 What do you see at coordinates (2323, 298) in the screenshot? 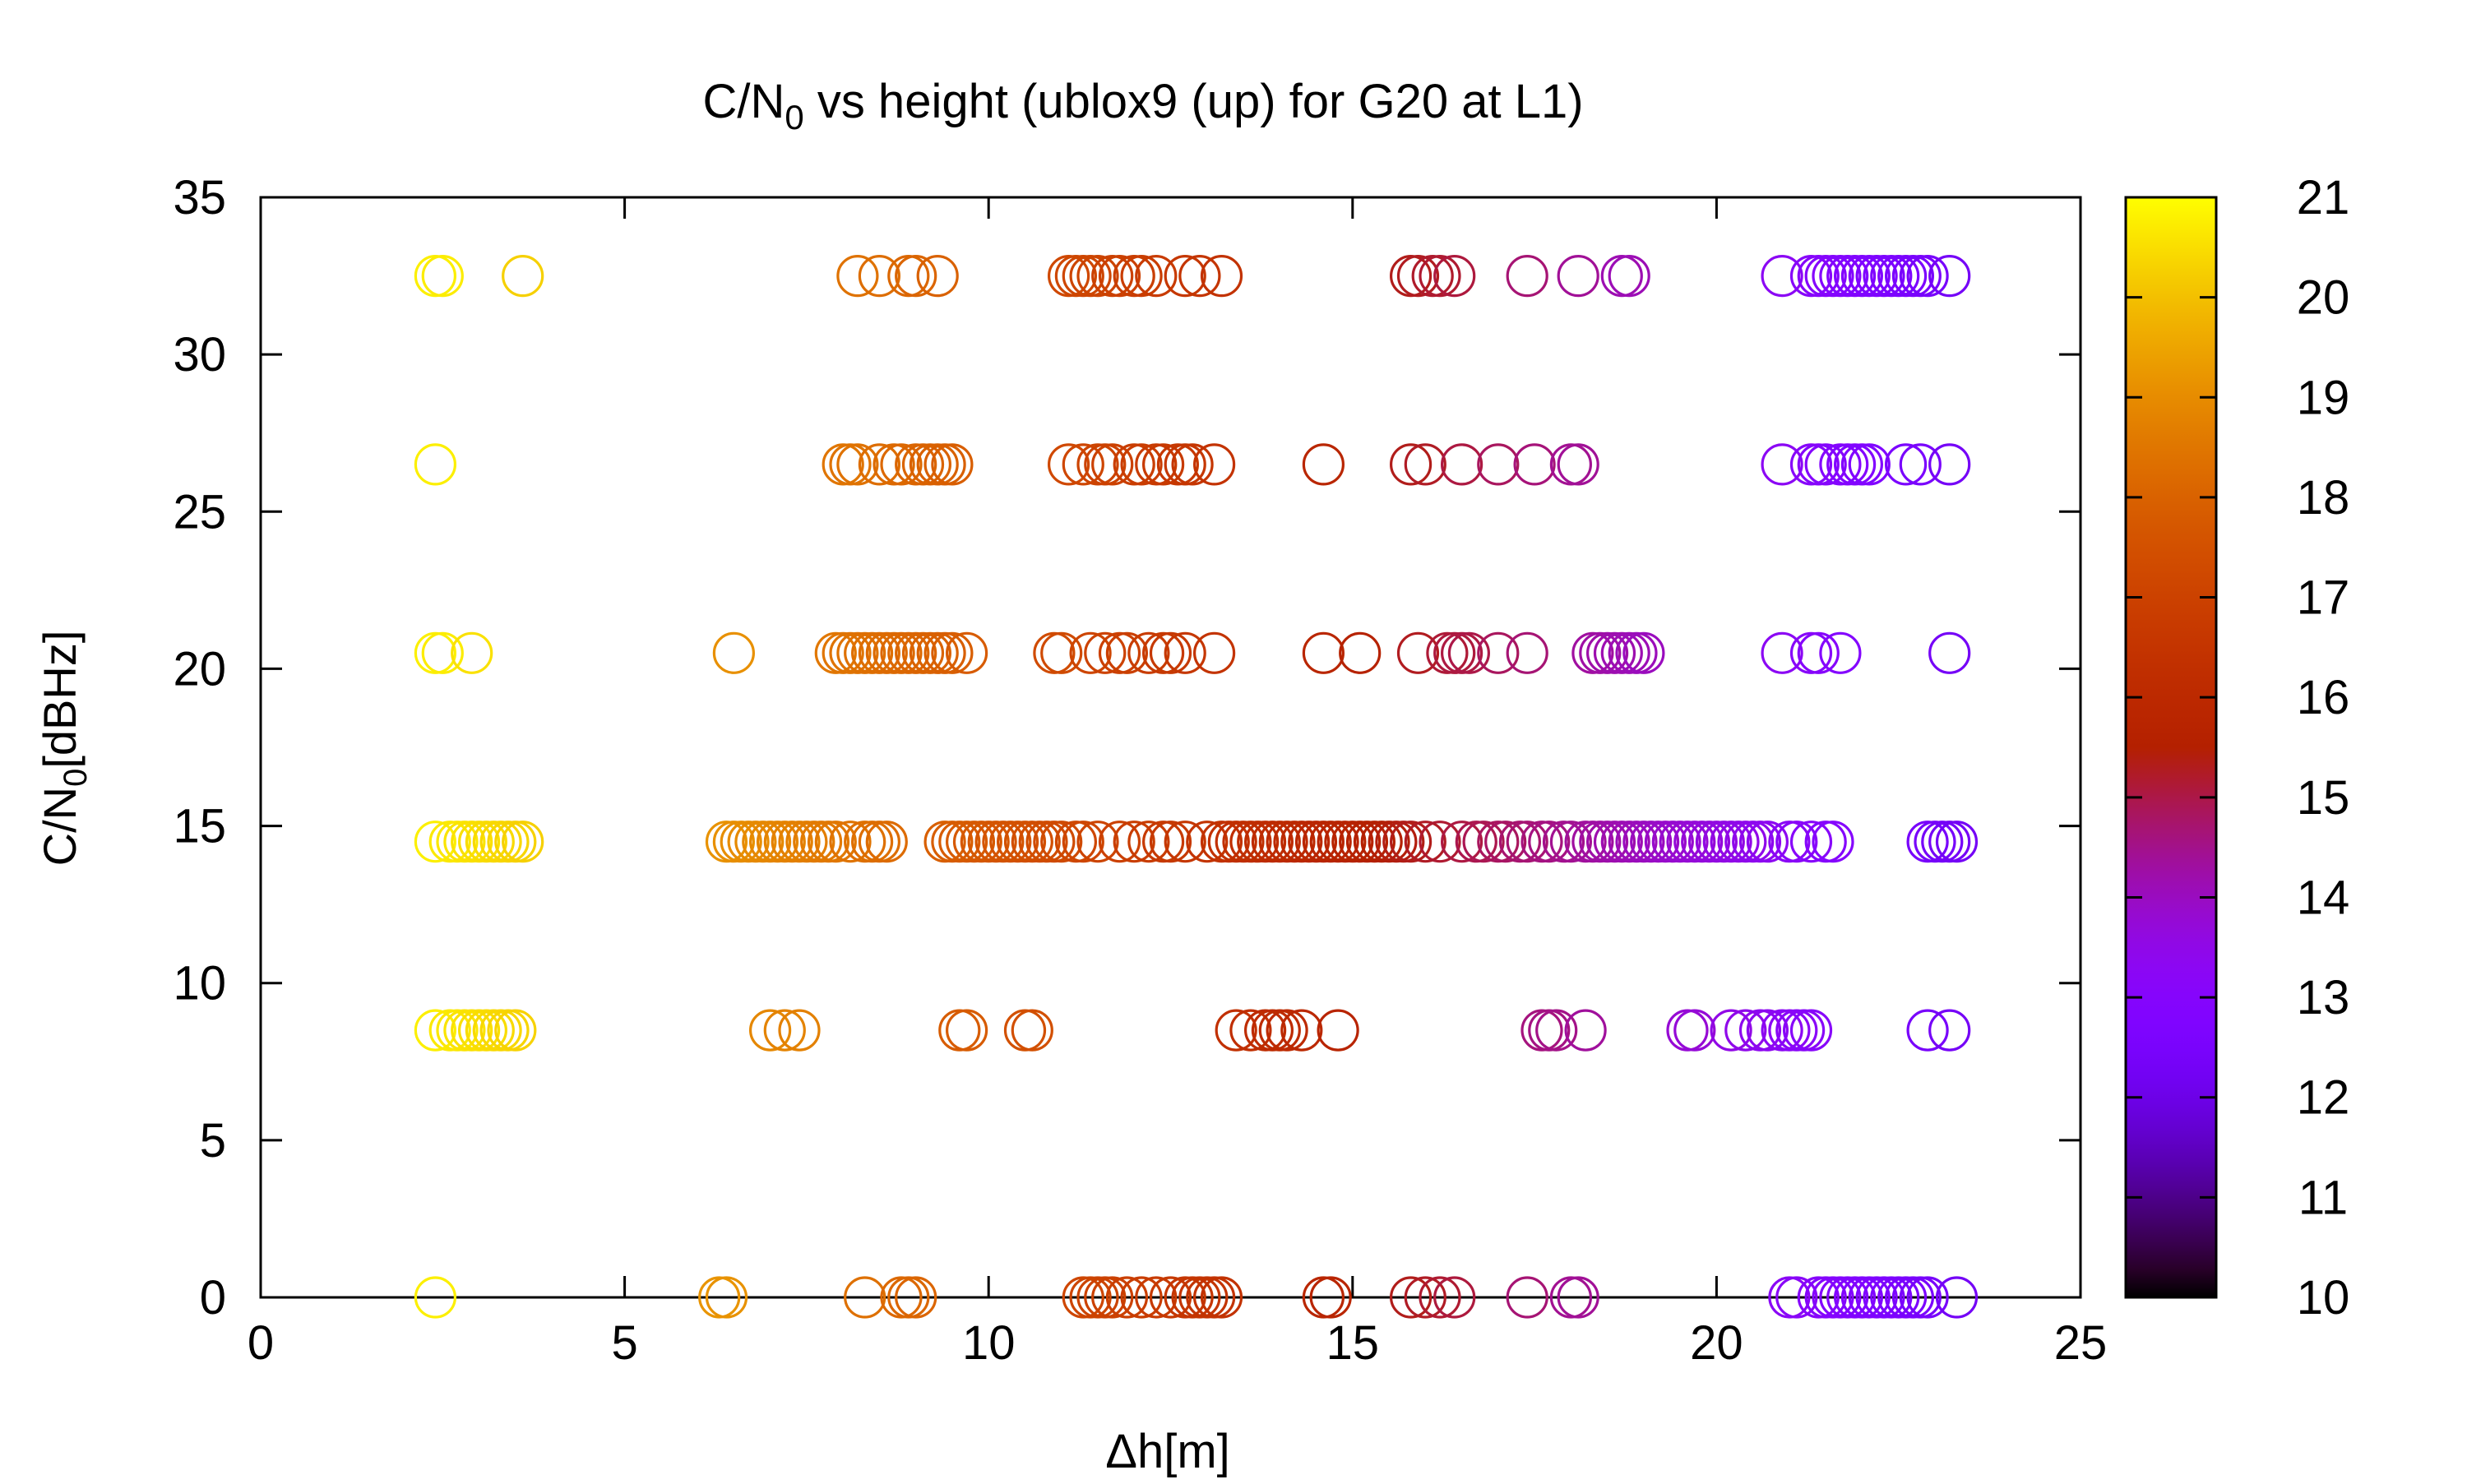
I see `colorbar-tick-label: 20` at bounding box center [2323, 298].